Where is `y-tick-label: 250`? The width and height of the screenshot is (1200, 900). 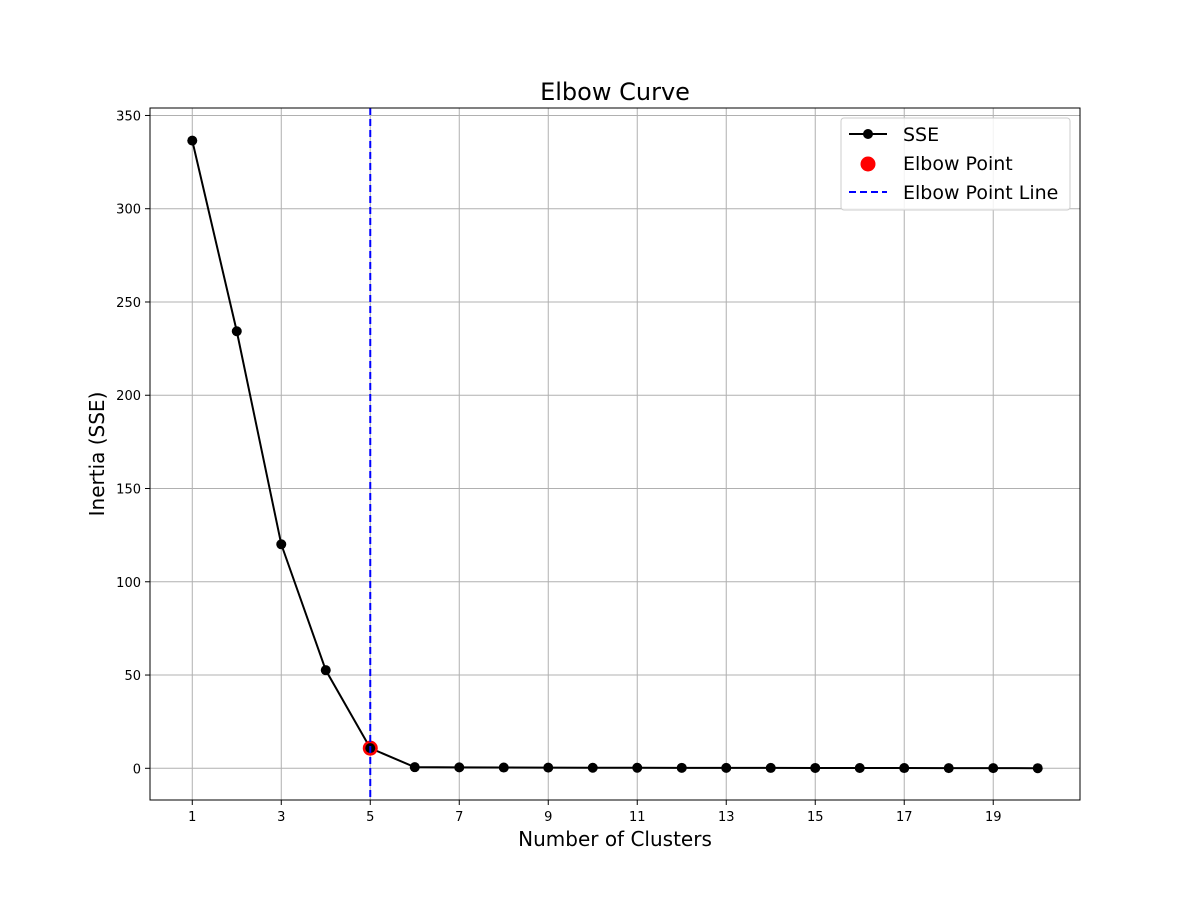
y-tick-label: 250 is located at coordinates (128, 303).